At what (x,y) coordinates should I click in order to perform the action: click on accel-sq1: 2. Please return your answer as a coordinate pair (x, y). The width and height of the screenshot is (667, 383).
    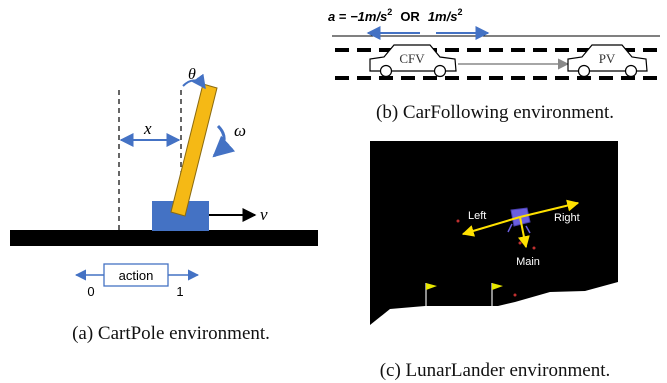
    Looking at the image, I should click on (389, 12).